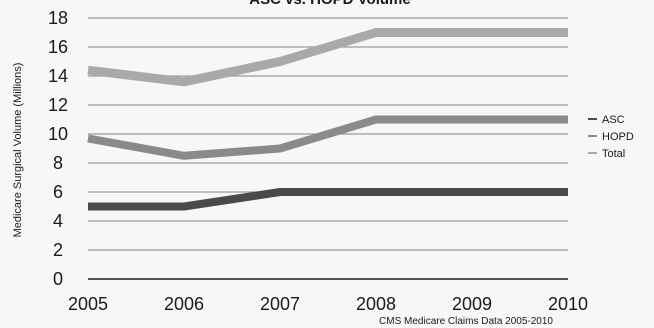 This screenshot has width=654, height=328. Describe the element at coordinates (58, 221) in the screenshot. I see `y-tick-label: 4` at that location.